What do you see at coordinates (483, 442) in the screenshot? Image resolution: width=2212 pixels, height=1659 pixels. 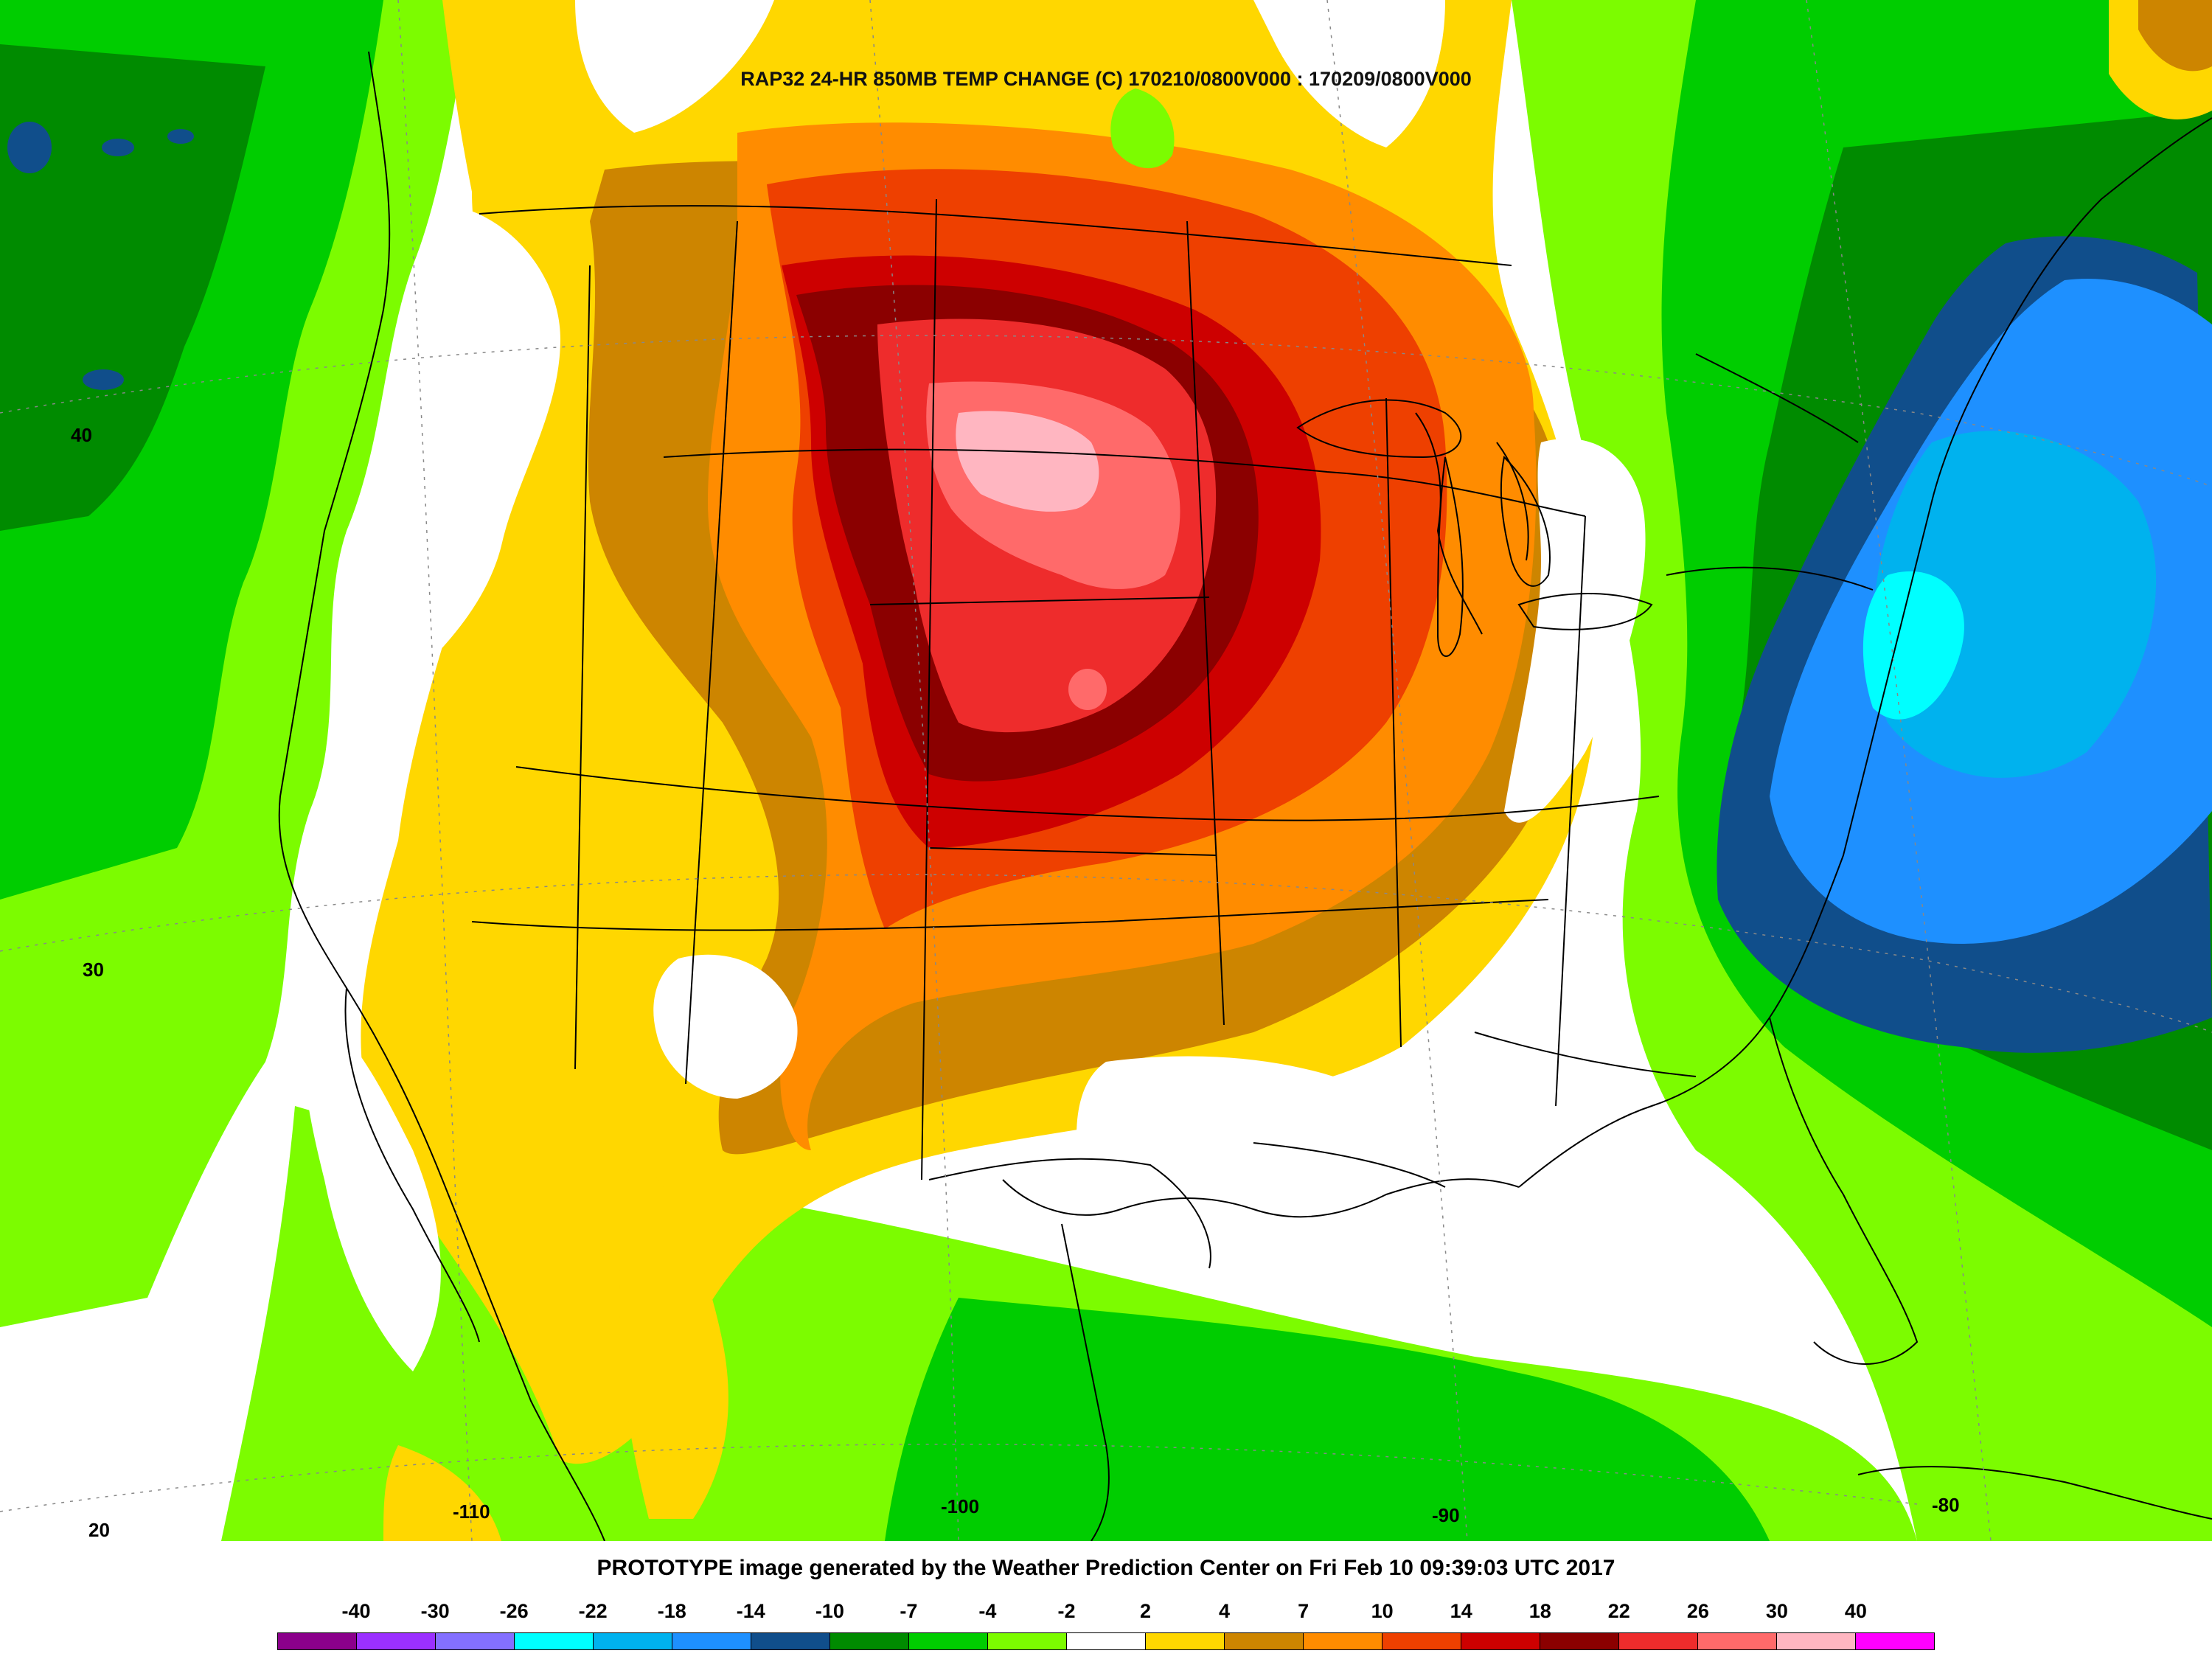 I see `rockies-white-region` at bounding box center [483, 442].